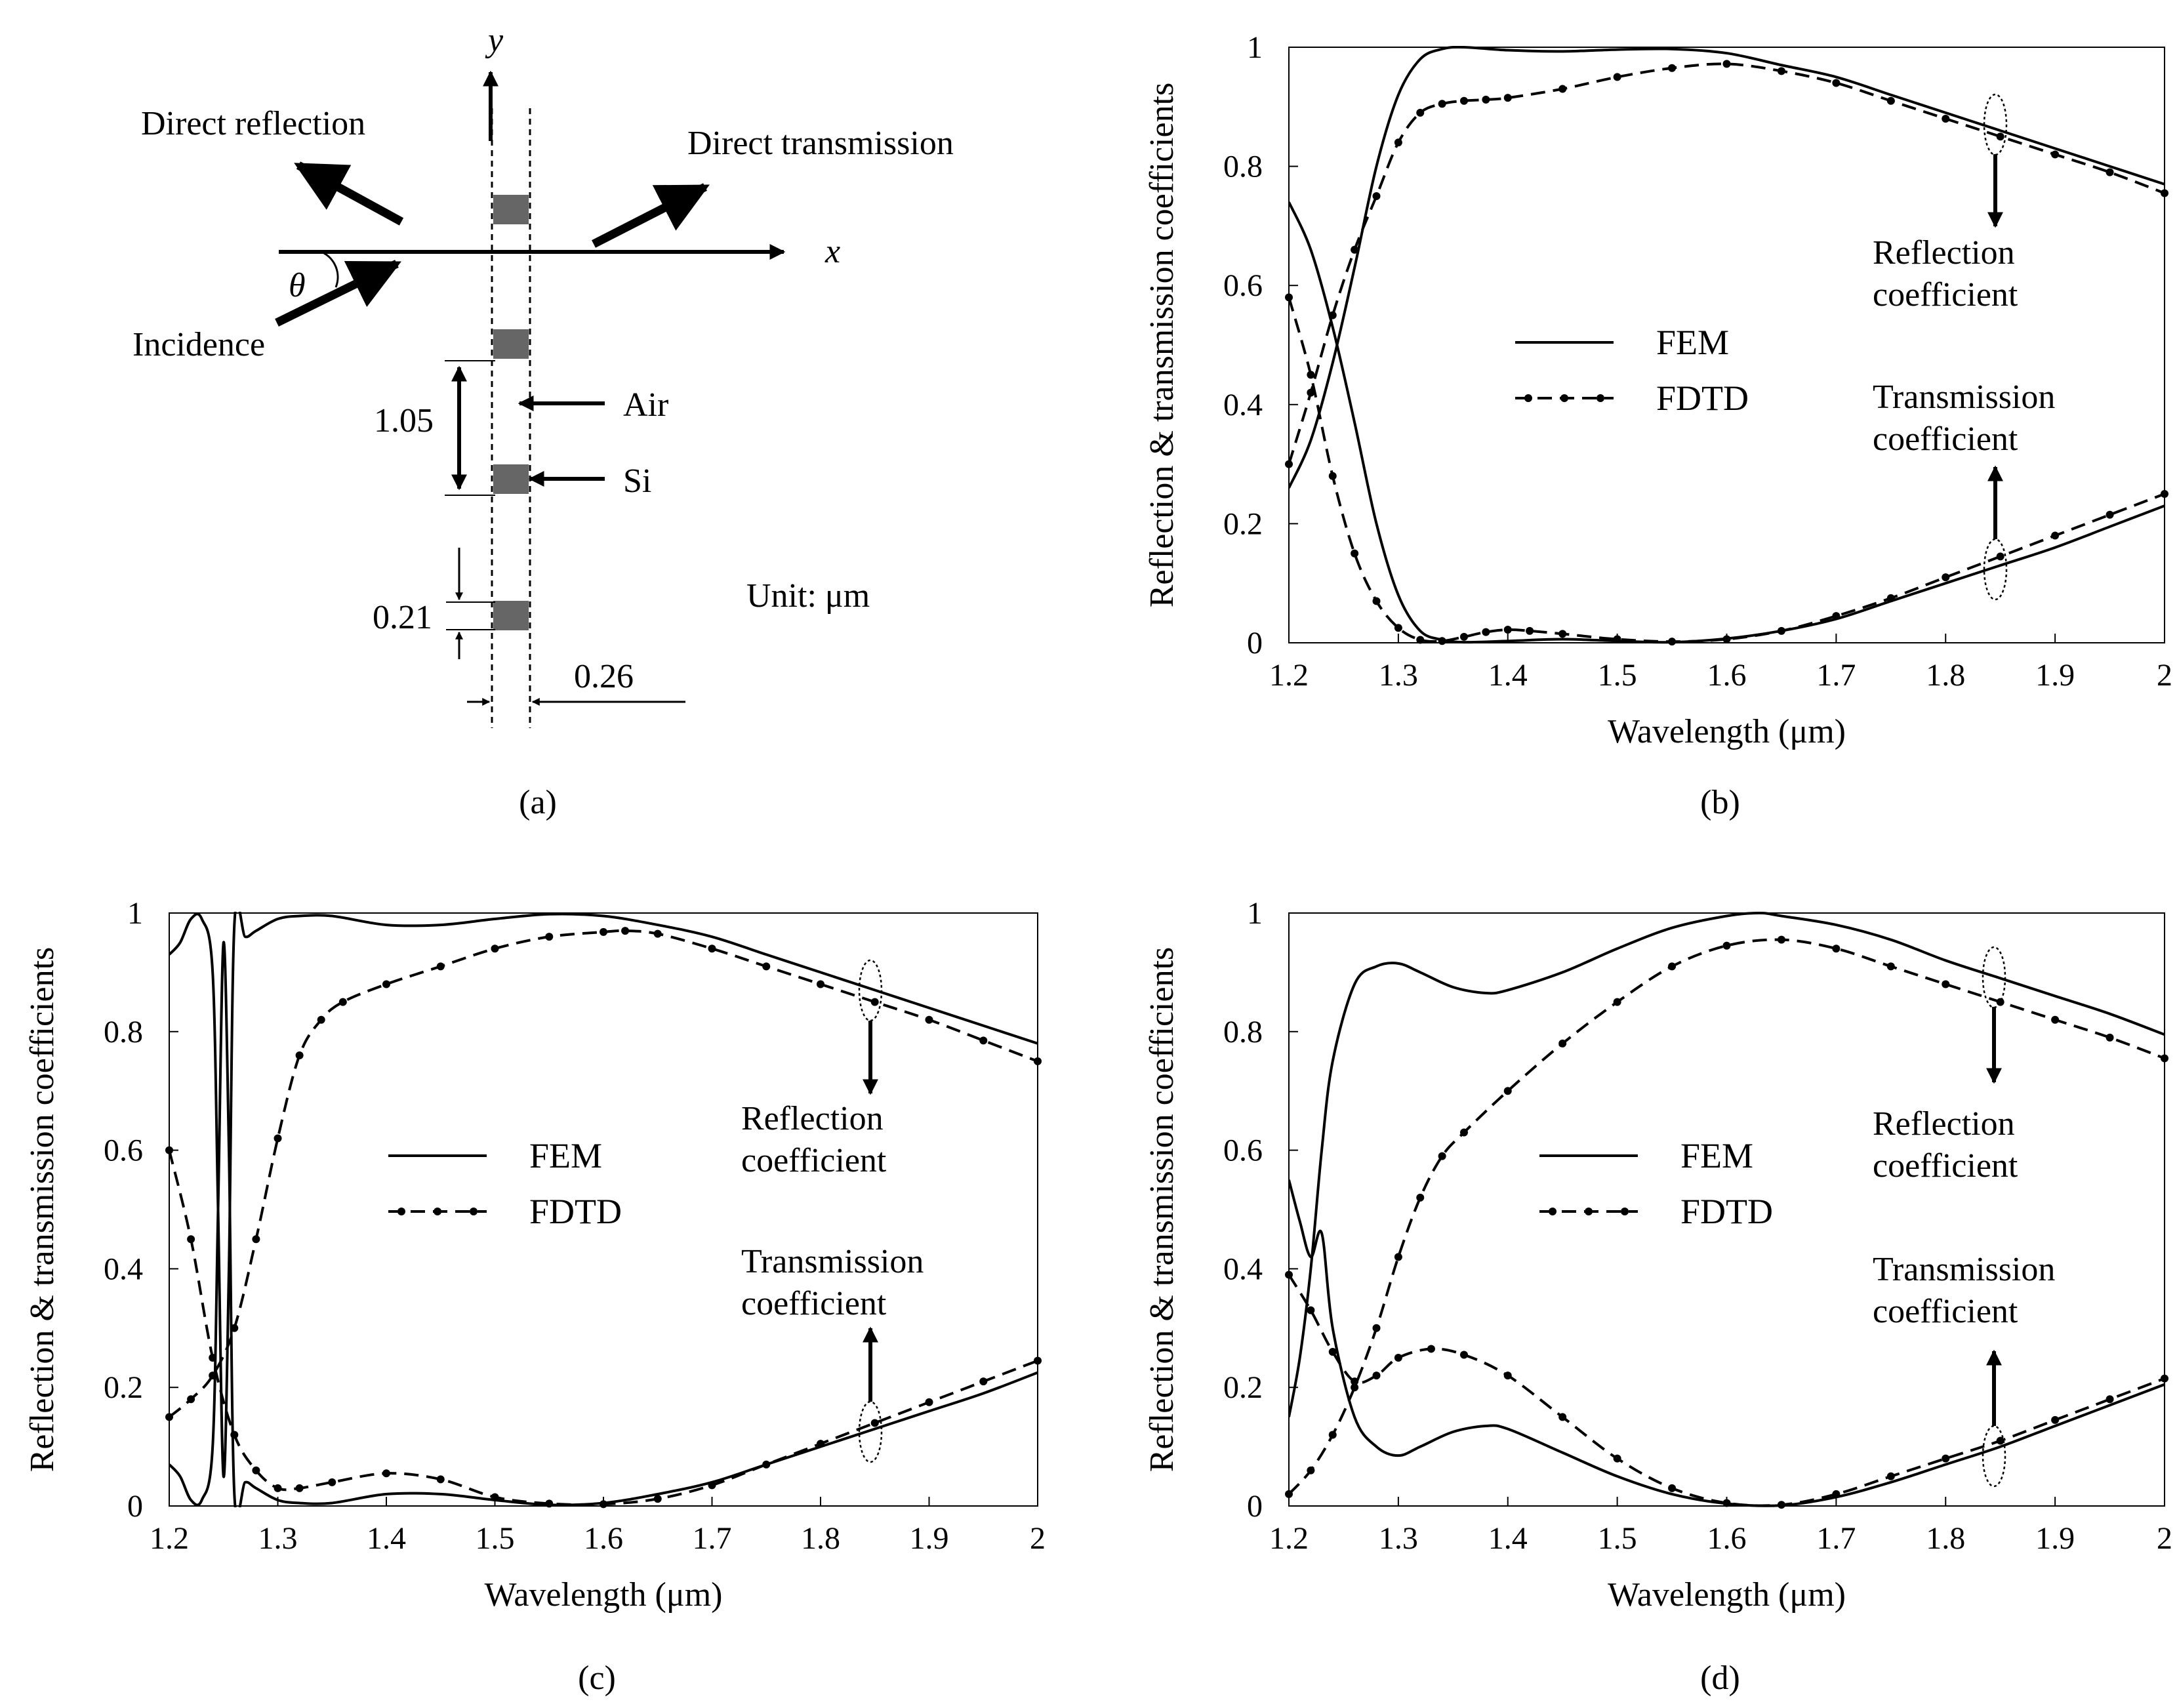  Describe the element at coordinates (832, 251) in the screenshot. I see `x-axis-label: x` at that location.